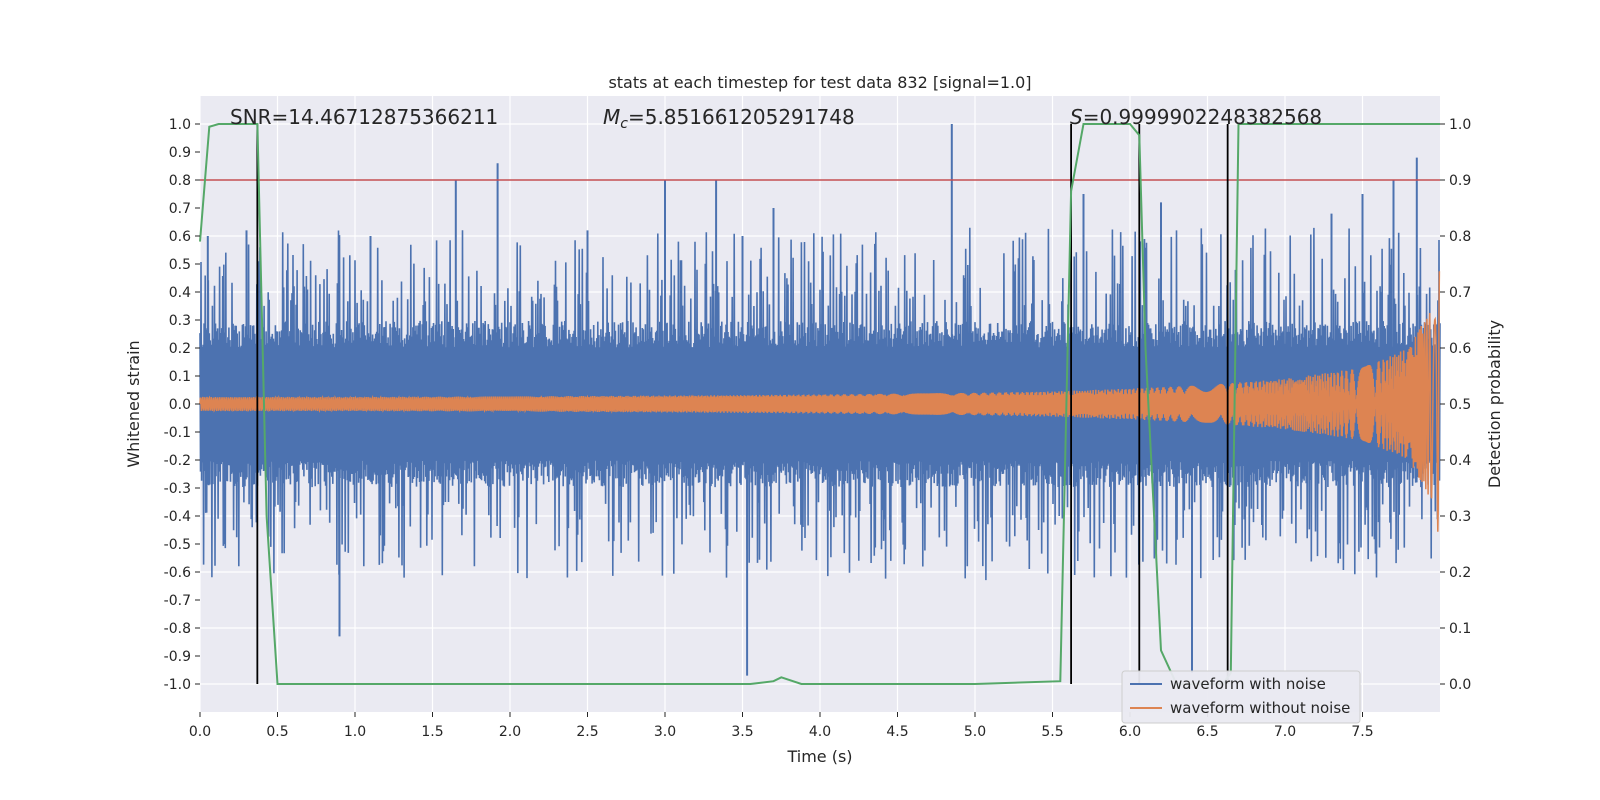 The height and width of the screenshot is (800, 1600). What do you see at coordinates (177, 573) in the screenshot?
I see `y-tick-label: -0.6` at bounding box center [177, 573].